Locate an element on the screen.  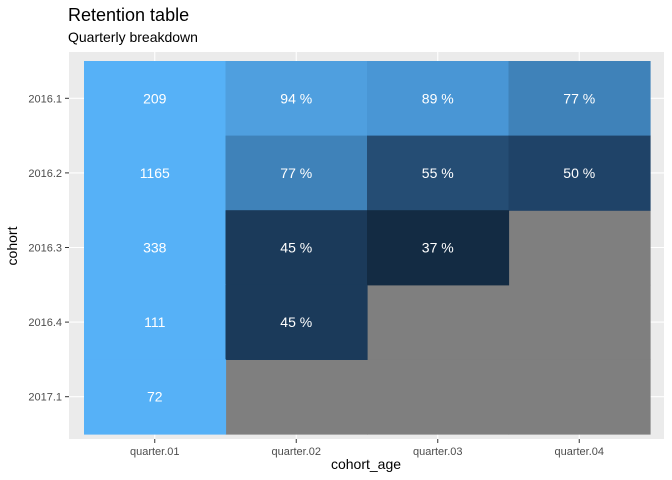
cell-label: 50 % is located at coordinates (579, 173).